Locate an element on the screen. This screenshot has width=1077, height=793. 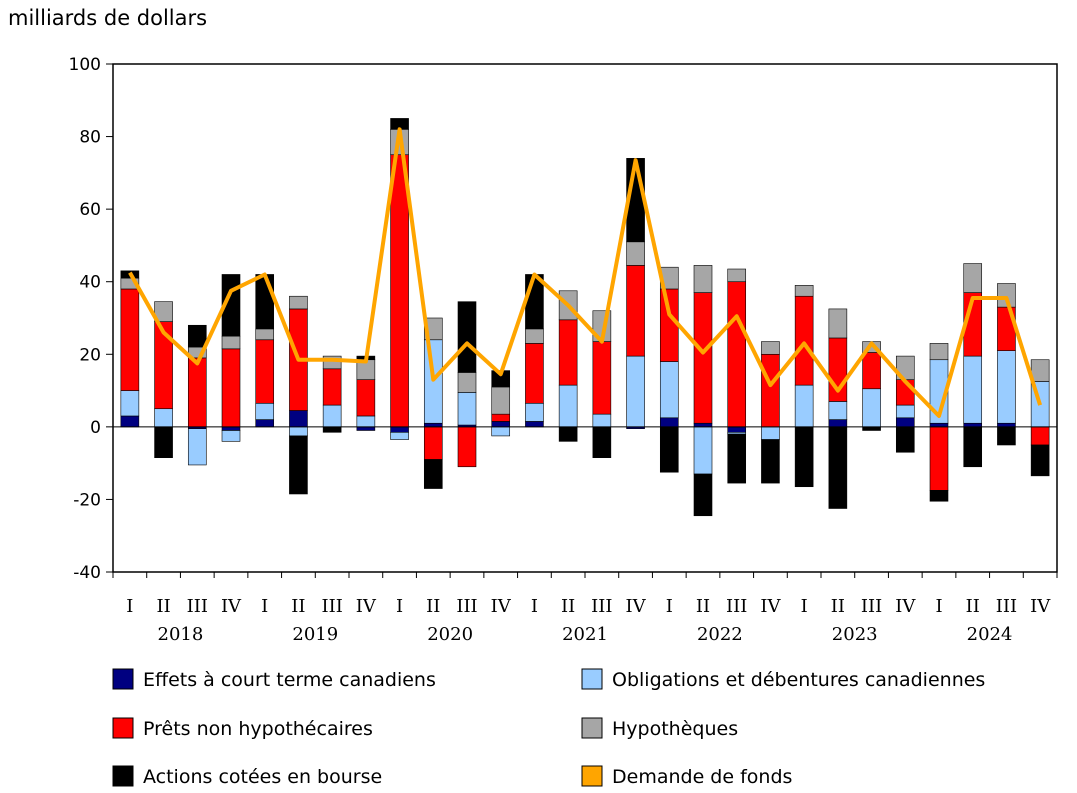
y-tick-label: 40 is located at coordinates (90, 283).